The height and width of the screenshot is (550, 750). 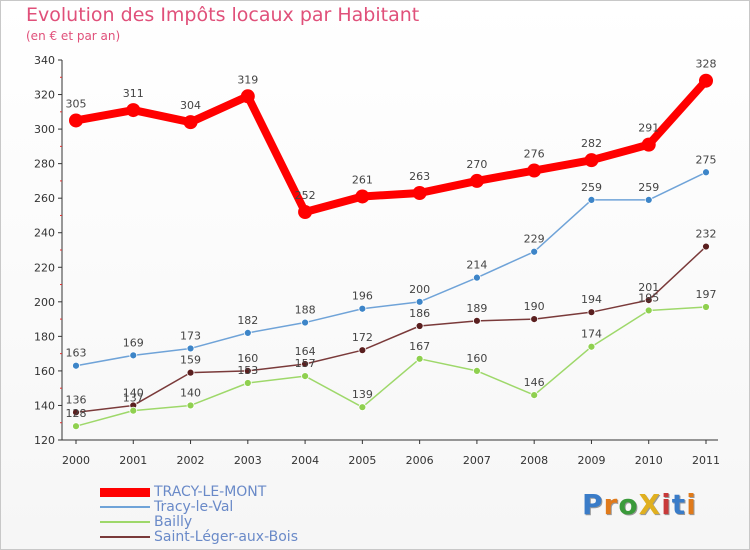 I want to click on data-label-saint-leger-aux-bois: 190, so click(x=534, y=306).